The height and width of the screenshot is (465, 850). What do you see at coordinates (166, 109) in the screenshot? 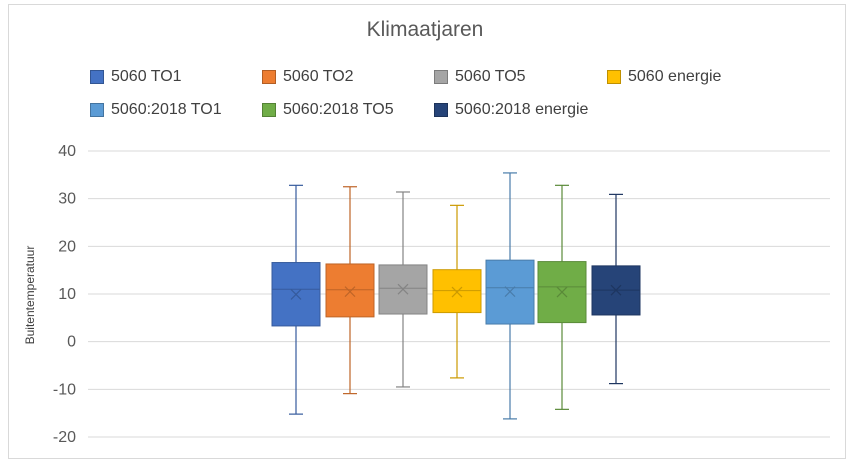
I see `legend-label: 5060:2018 TO1` at bounding box center [166, 109].